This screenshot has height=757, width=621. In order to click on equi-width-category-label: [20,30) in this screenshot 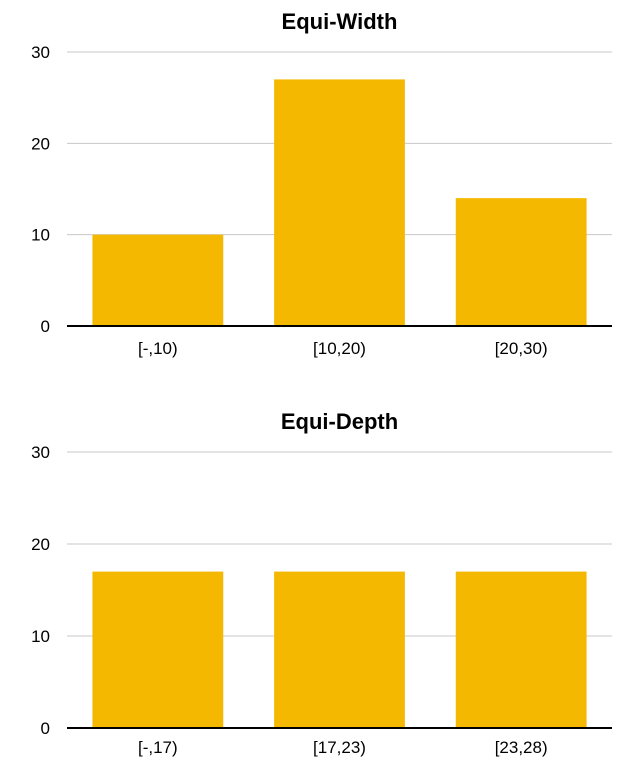, I will do `click(521, 348)`.